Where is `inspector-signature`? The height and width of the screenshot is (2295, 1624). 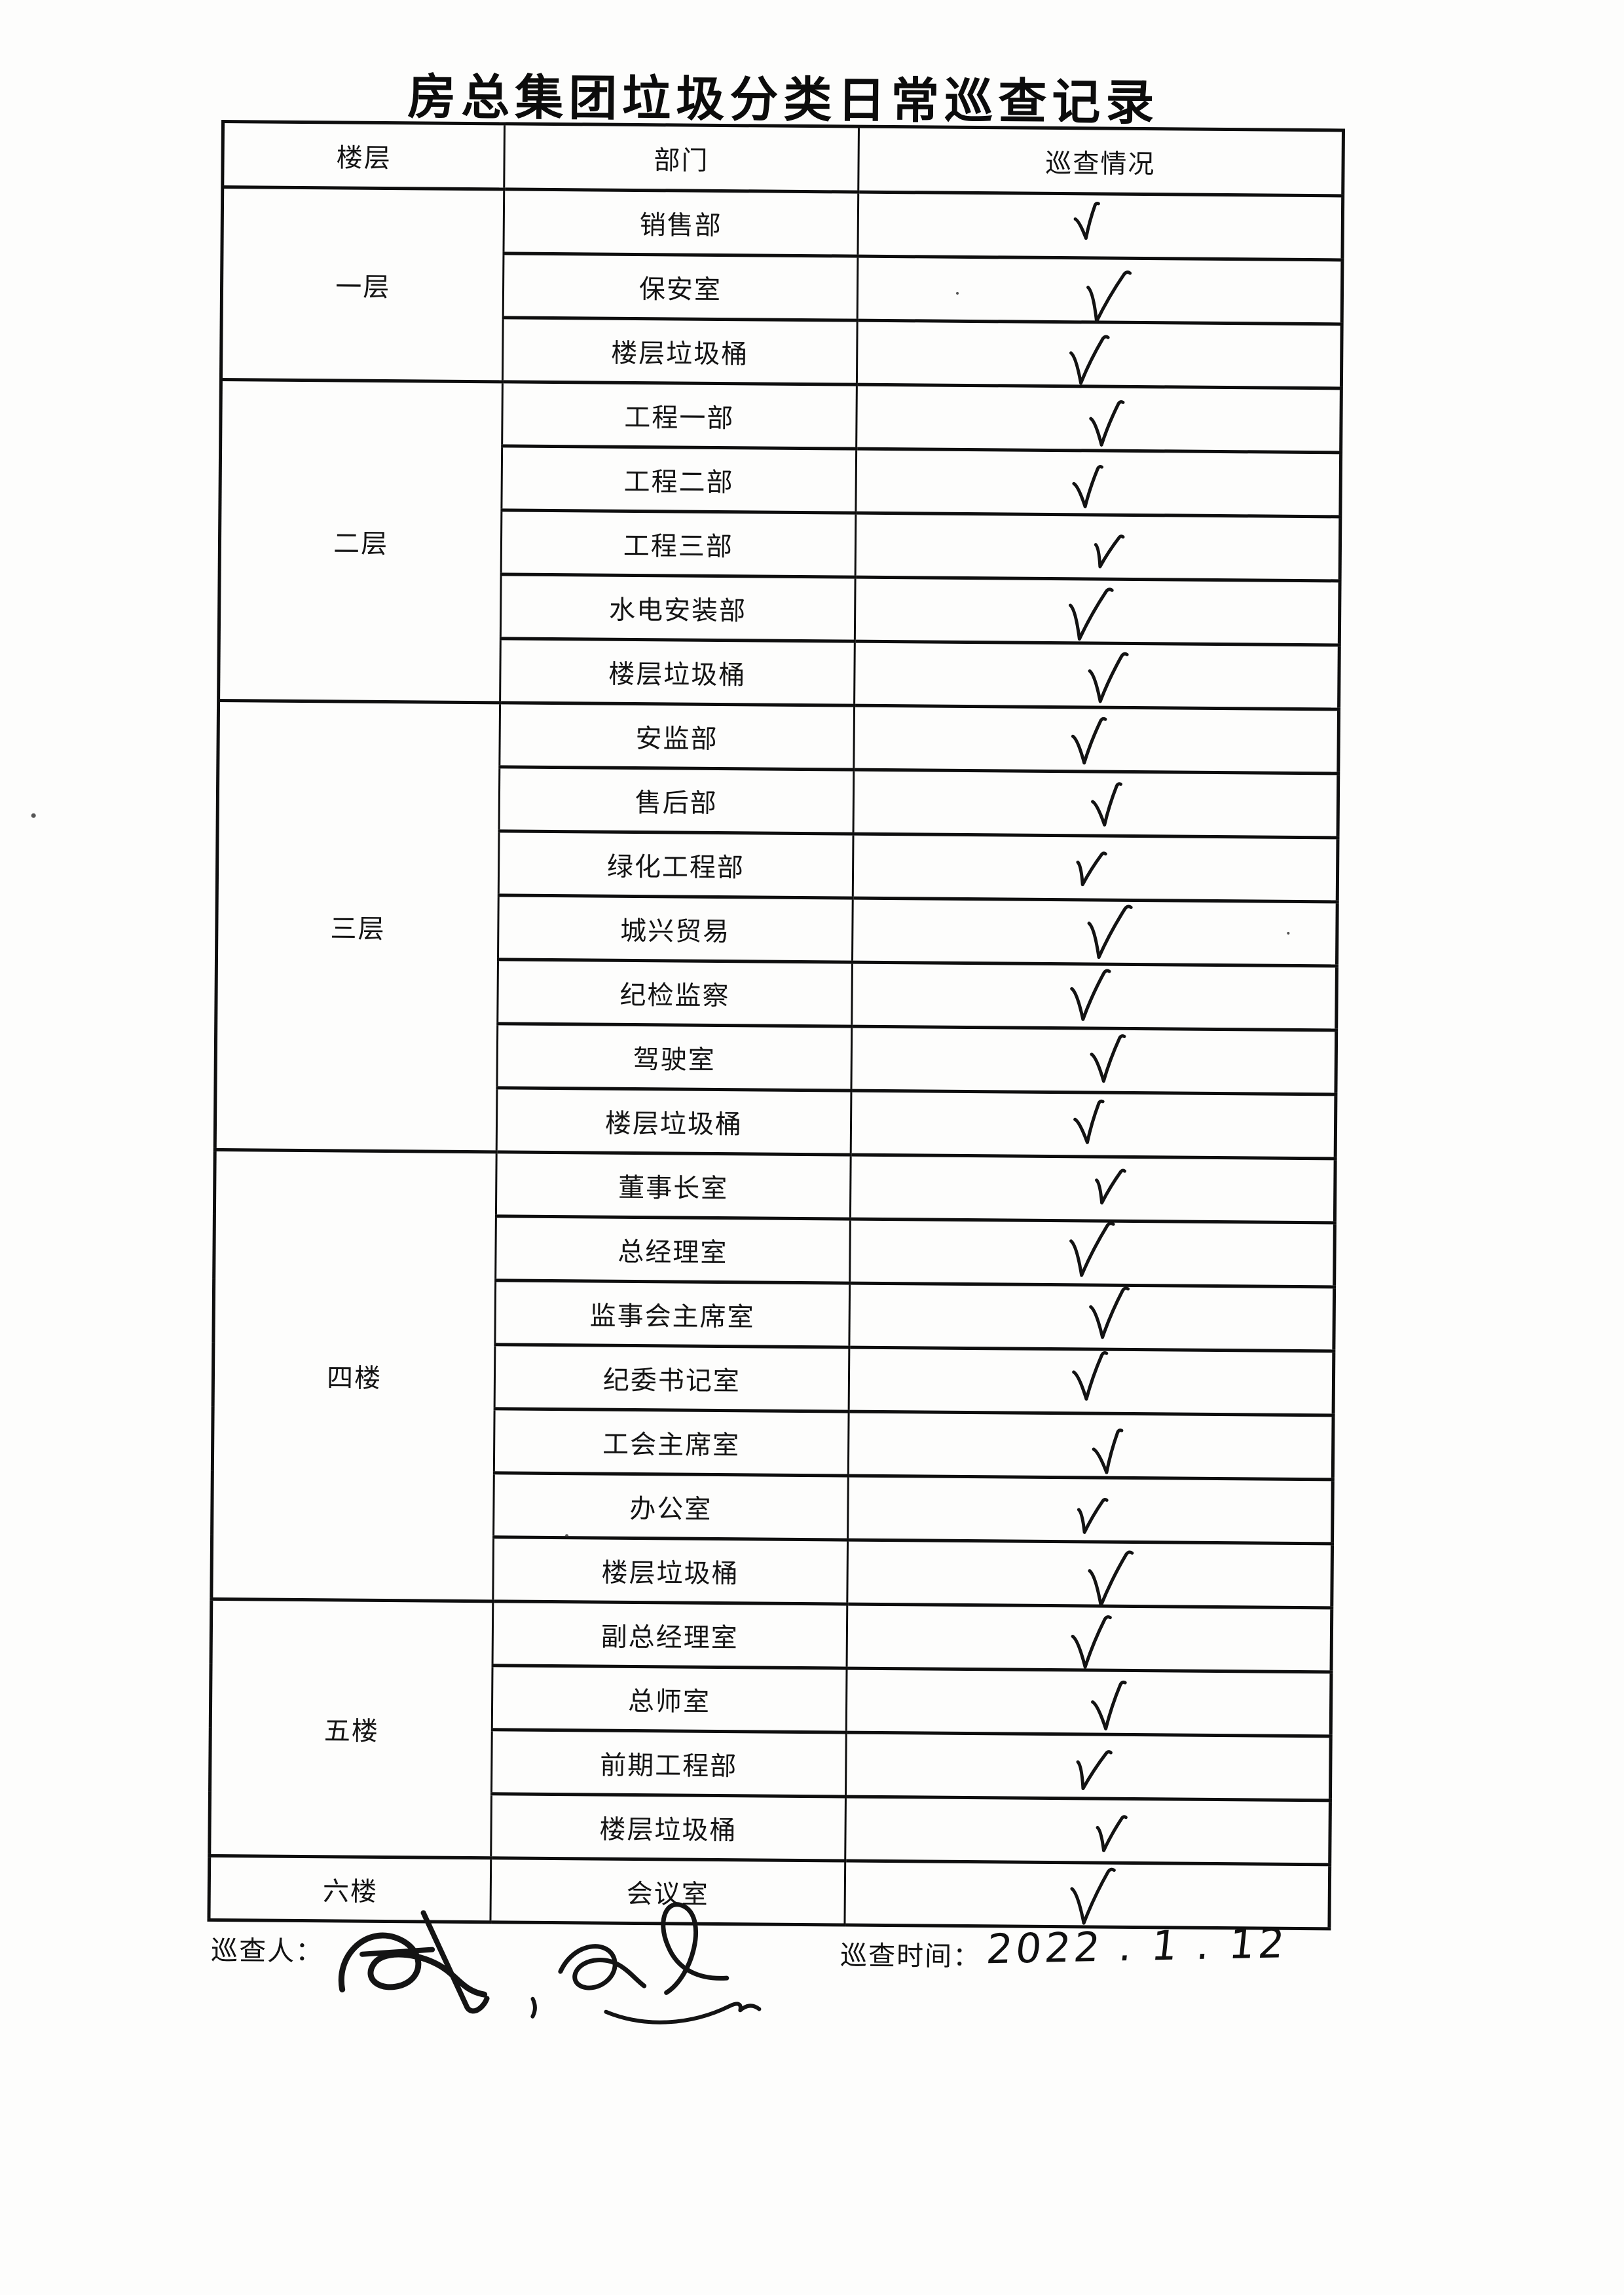
inspector-signature is located at coordinates (550, 1963).